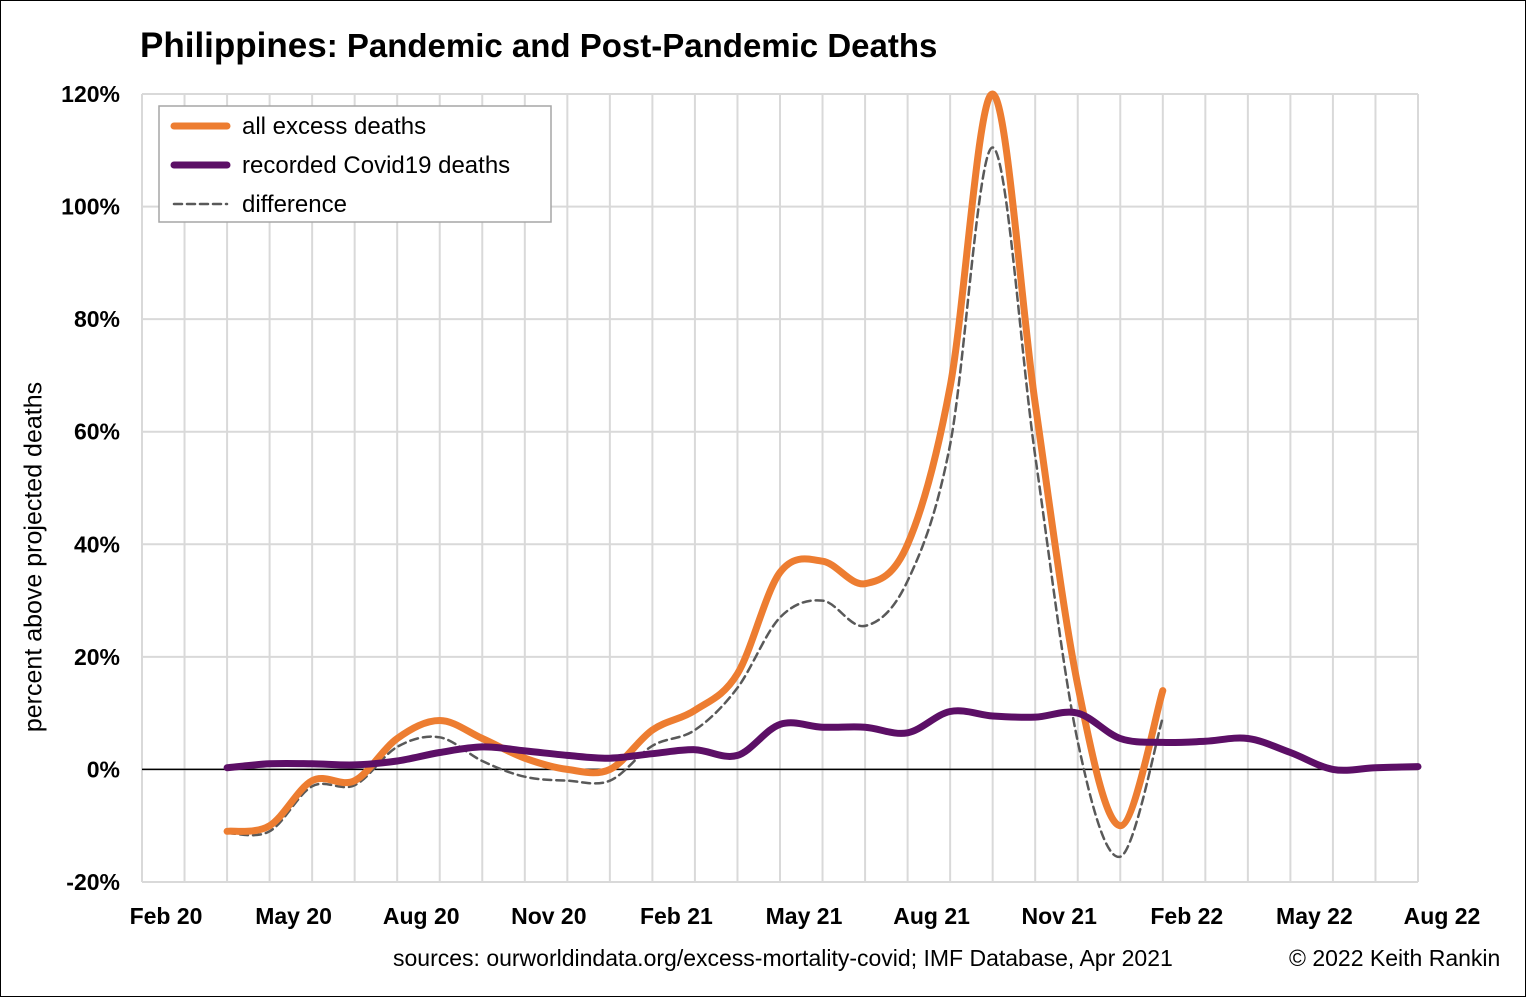 The height and width of the screenshot is (999, 1528). What do you see at coordinates (1442, 916) in the screenshot?
I see `x-tick-label: Aug 22` at bounding box center [1442, 916].